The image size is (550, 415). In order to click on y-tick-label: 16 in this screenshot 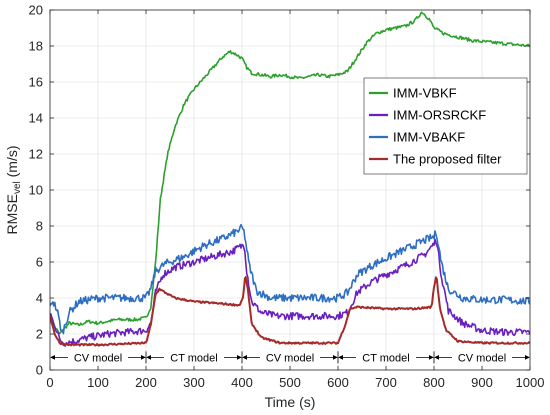, I will do `click(36, 82)`.